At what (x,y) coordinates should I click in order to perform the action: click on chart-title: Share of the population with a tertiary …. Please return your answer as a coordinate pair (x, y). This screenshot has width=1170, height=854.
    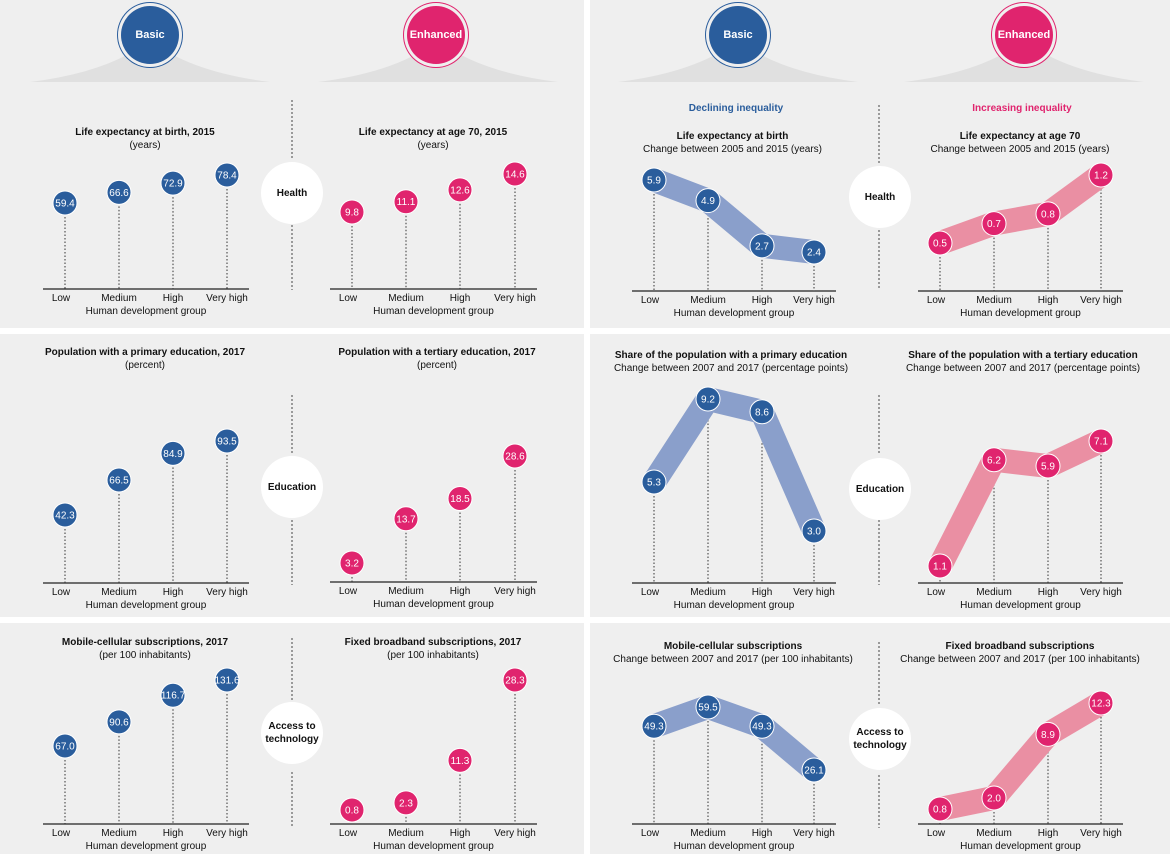
    Looking at the image, I should click on (1023, 362).